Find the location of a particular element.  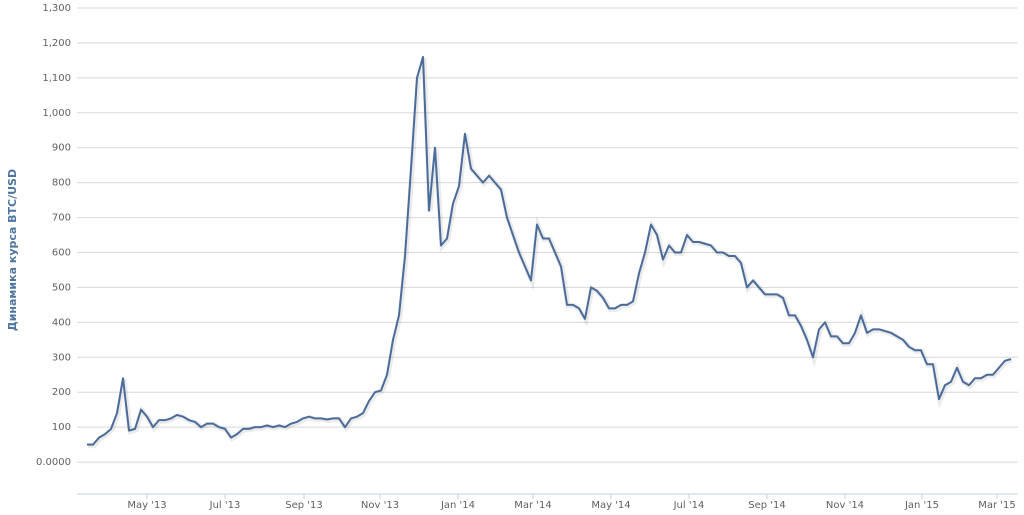

y-tick-label: 800 is located at coordinates (61, 183).